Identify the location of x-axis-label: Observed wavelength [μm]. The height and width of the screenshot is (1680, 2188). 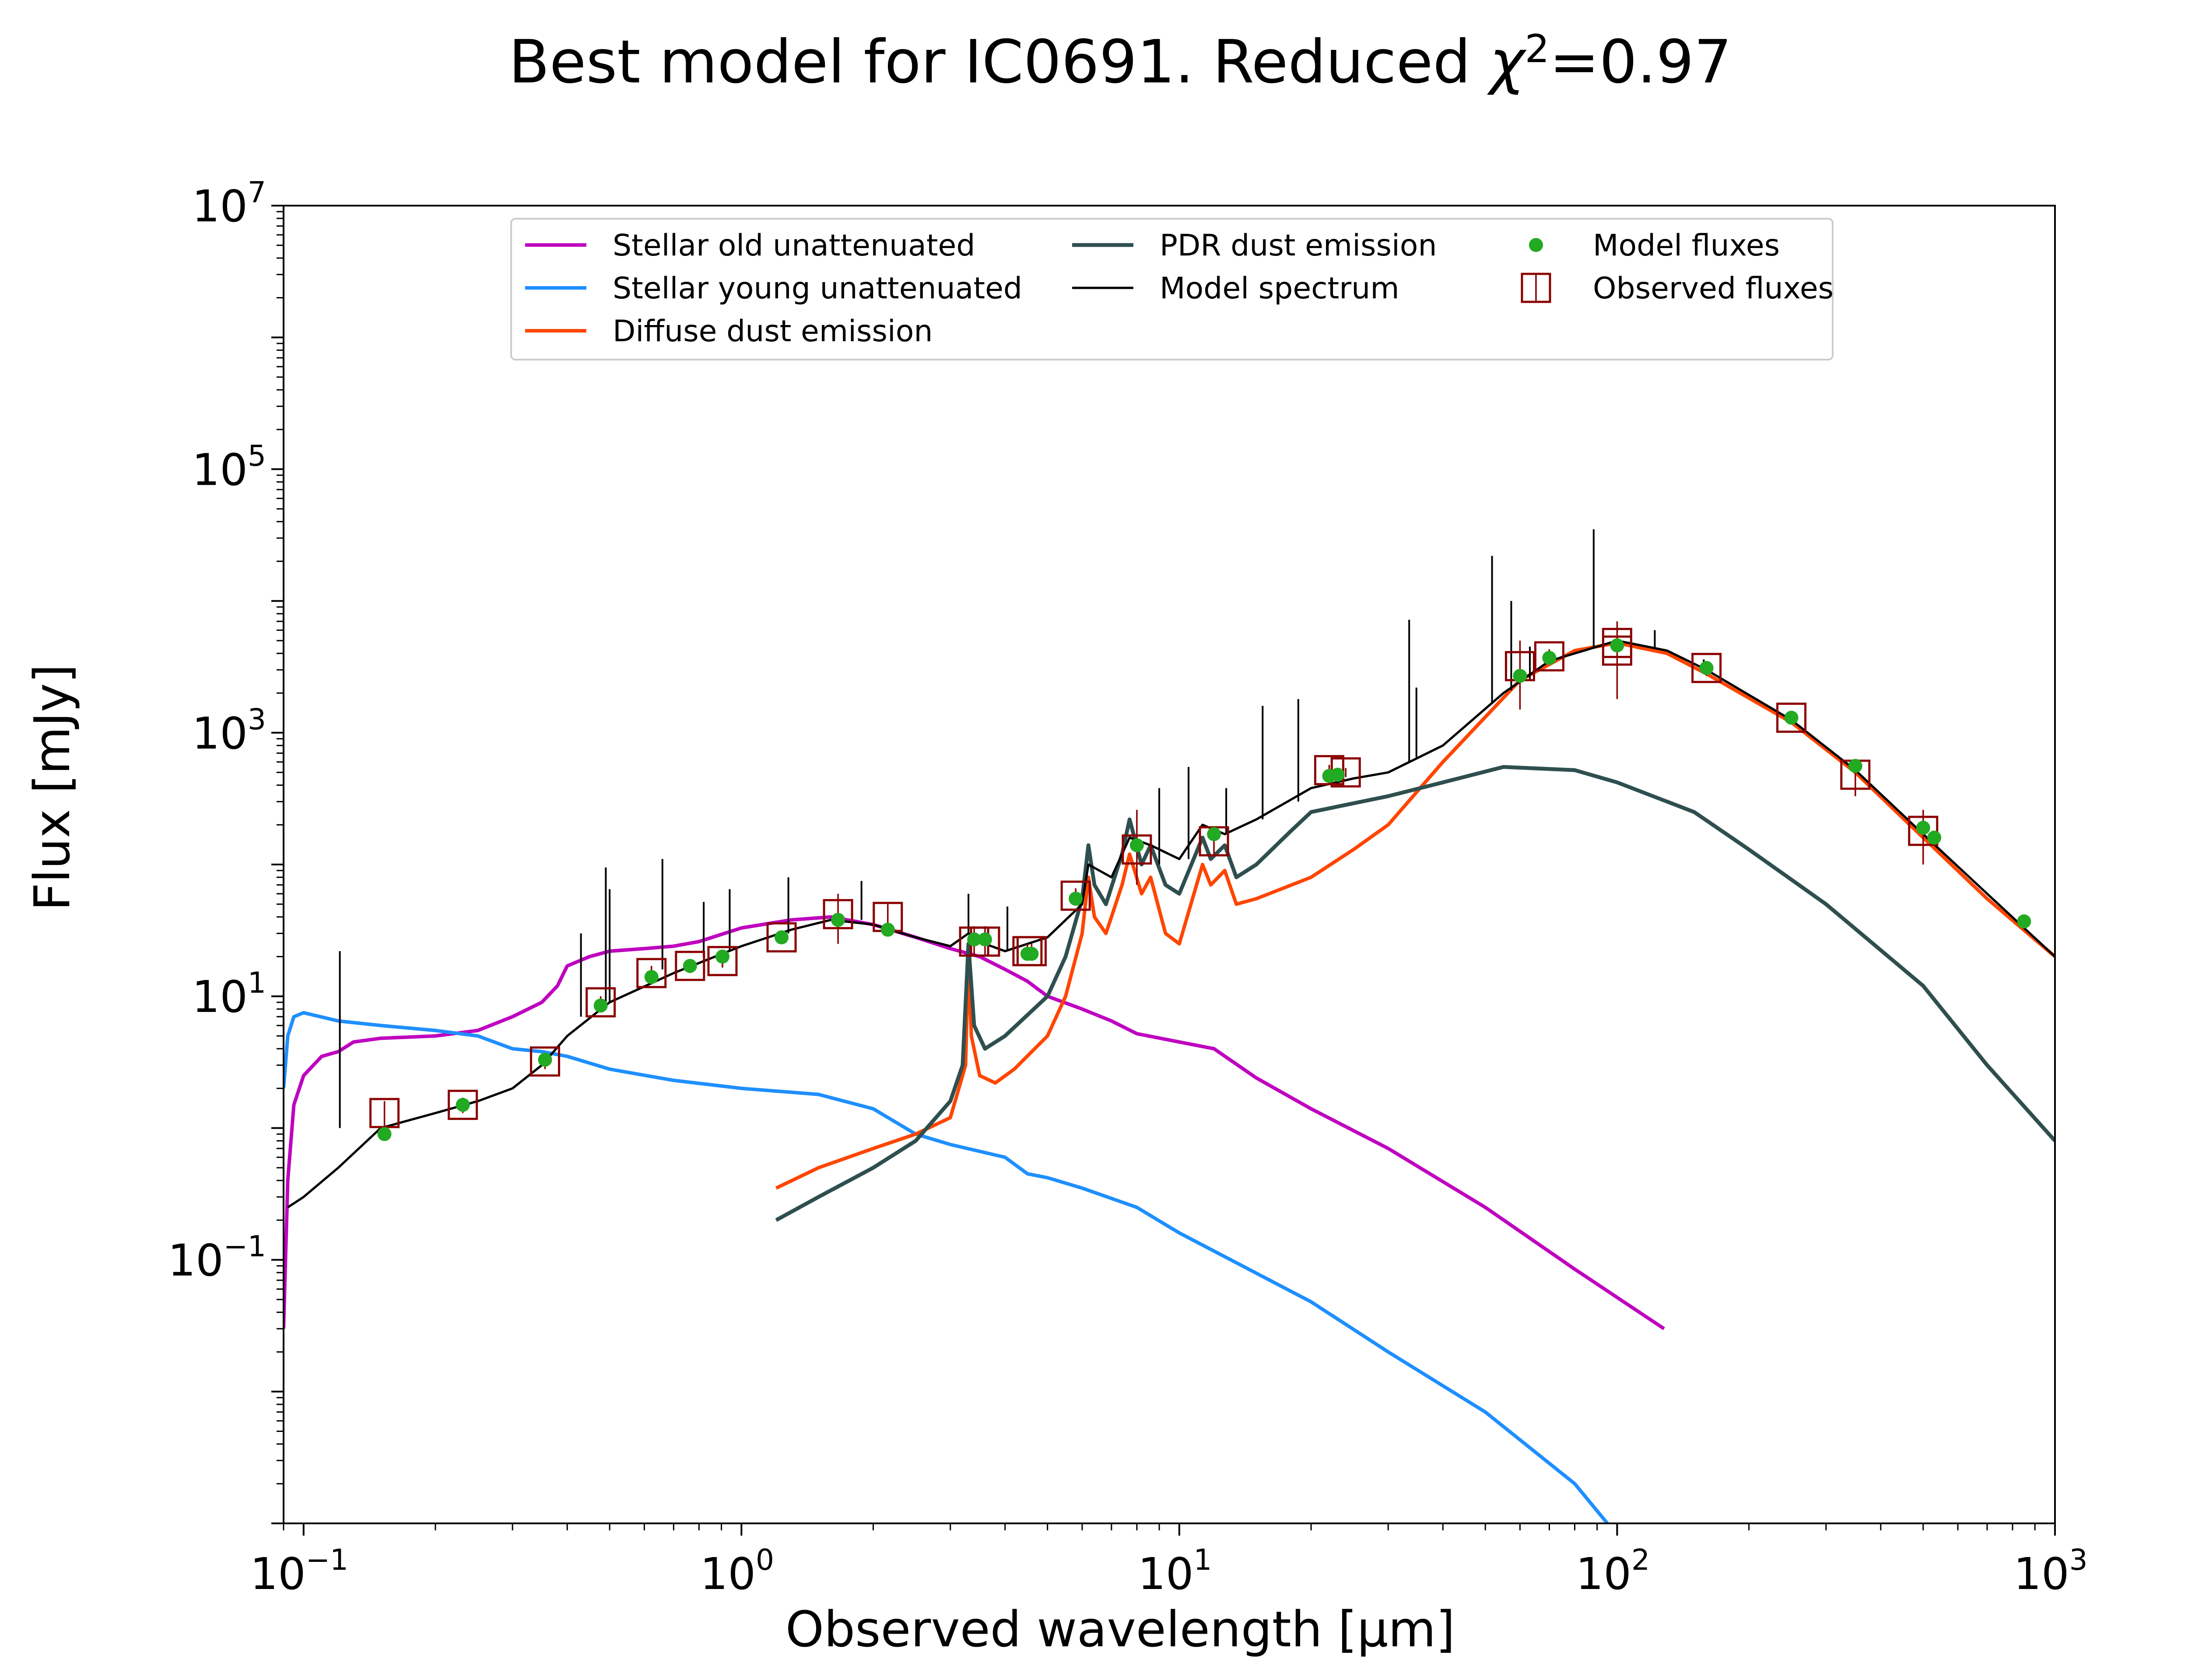
(1120, 1629).